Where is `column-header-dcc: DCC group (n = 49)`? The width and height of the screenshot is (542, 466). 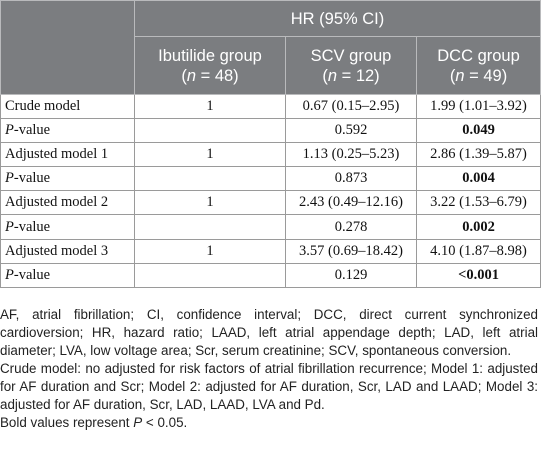
column-header-dcc: DCC group (n = 49) is located at coordinates (478, 65).